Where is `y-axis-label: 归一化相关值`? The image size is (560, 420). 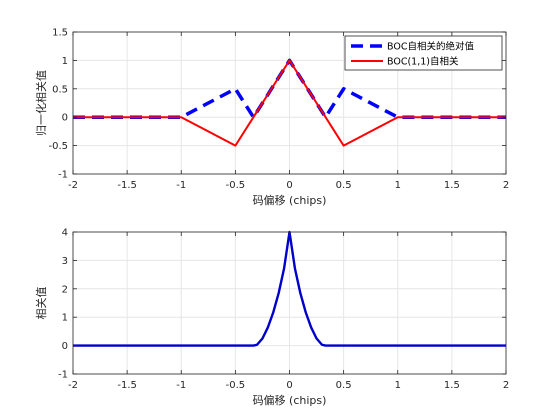
y-axis-label: 归一化相关值 is located at coordinates (41, 103).